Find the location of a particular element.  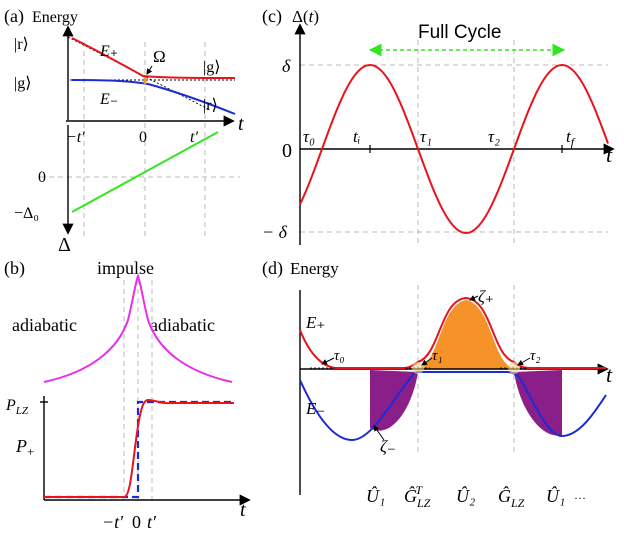

panel-a-delta-line is located at coordinates (145, 172).